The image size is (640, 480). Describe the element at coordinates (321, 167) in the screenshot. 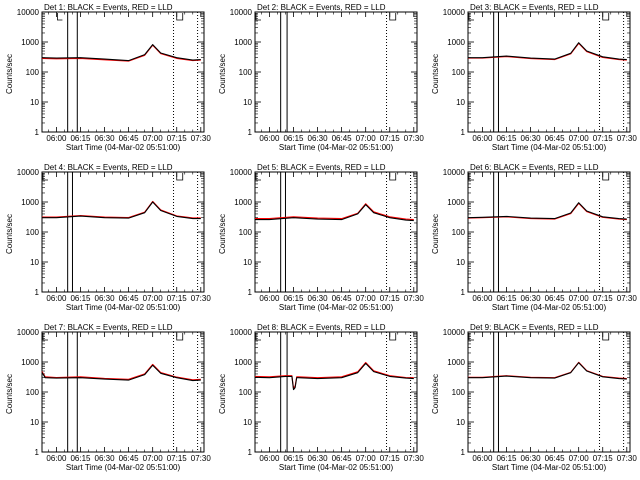

I see `panel-title: Det 5: BLACK = Events, RED = LLD` at that location.